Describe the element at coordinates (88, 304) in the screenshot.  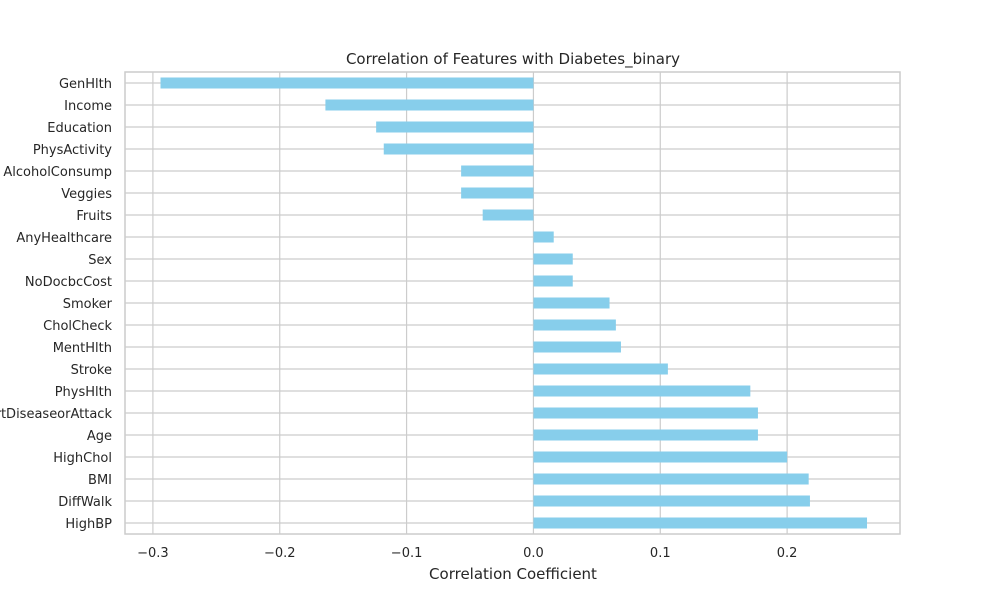
I see `y-tick-label: Smoker` at that location.